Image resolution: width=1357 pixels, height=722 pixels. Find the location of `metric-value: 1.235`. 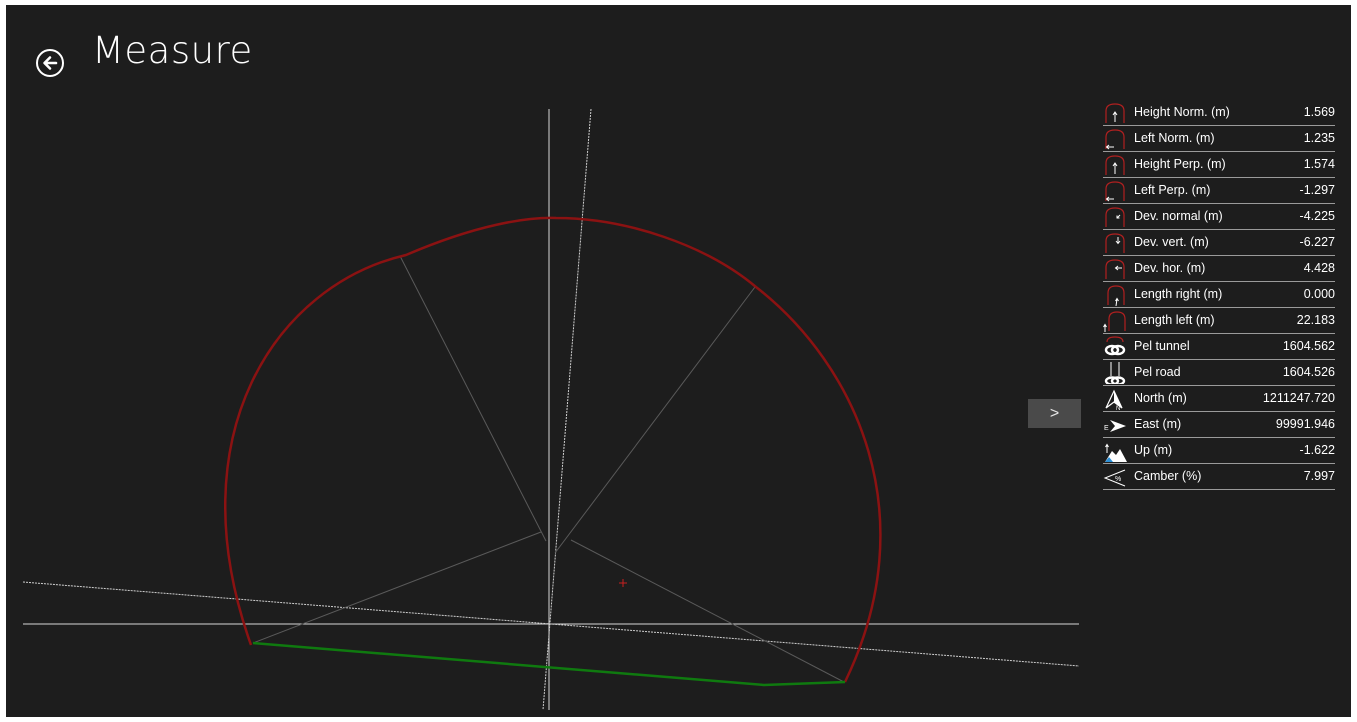

metric-value: 1.235 is located at coordinates (1319, 138).